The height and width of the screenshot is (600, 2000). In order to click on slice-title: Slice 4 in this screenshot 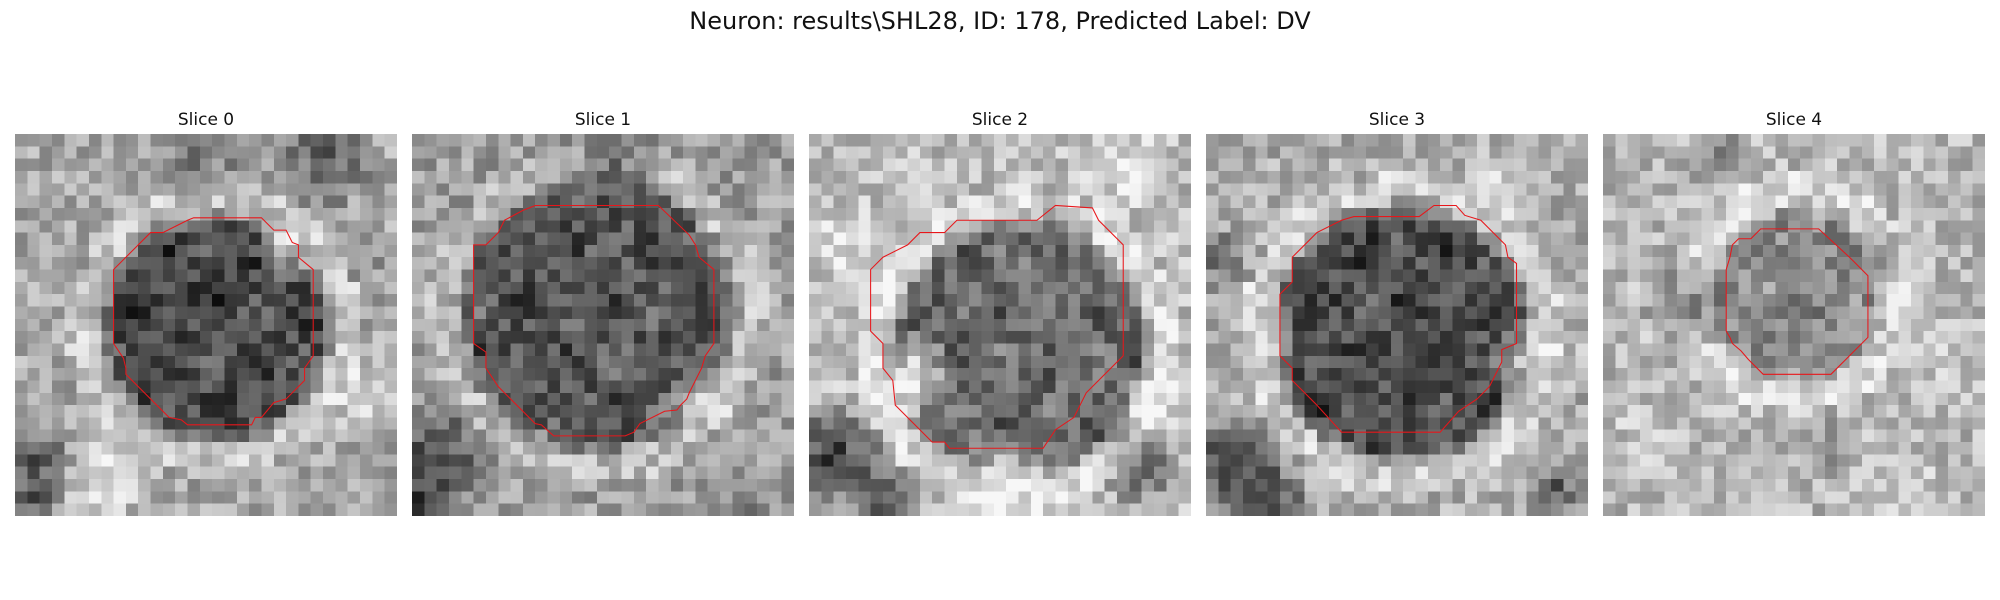, I will do `click(1794, 120)`.